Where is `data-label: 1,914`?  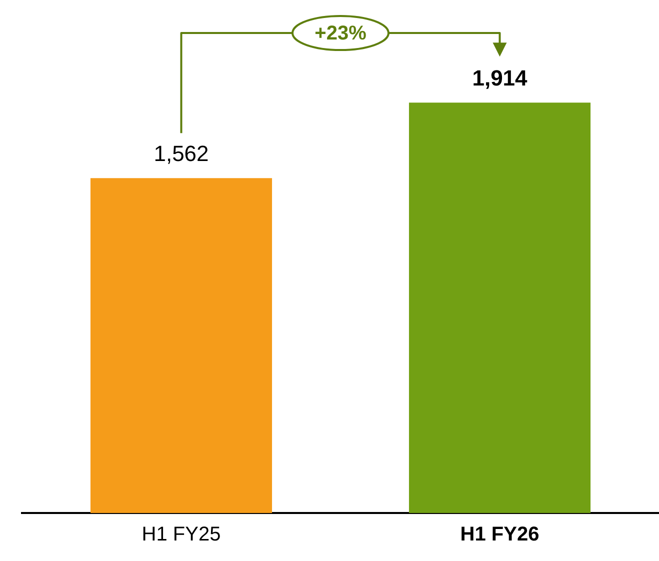
data-label: 1,914 is located at coordinates (500, 78).